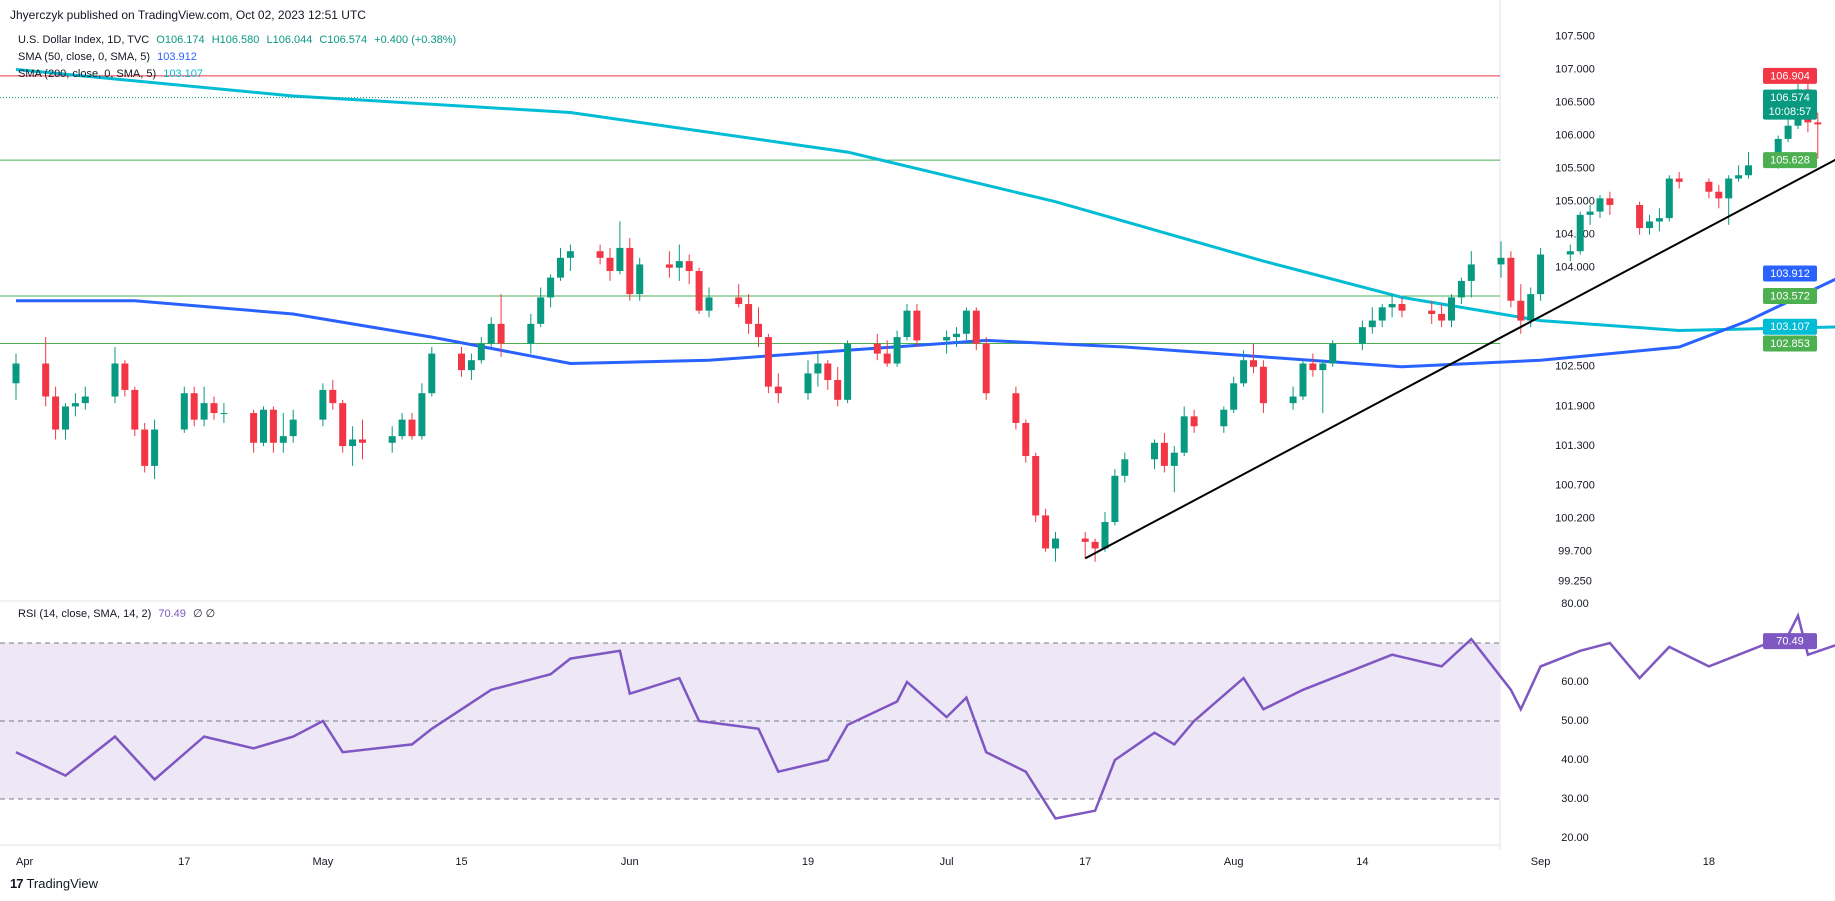 The width and height of the screenshot is (1835, 901). What do you see at coordinates (116, 613) in the screenshot?
I see `rsi-legend: RSI (14, close, SMA, 14, 2) 70.49 ∅ ∅` at bounding box center [116, 613].